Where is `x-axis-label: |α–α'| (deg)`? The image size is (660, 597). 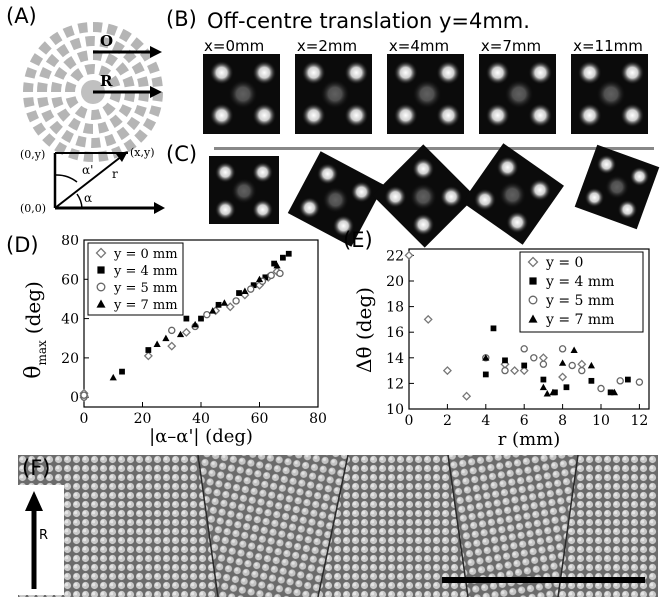 x-axis-label: |α–α'| (deg) is located at coordinates (201, 436).